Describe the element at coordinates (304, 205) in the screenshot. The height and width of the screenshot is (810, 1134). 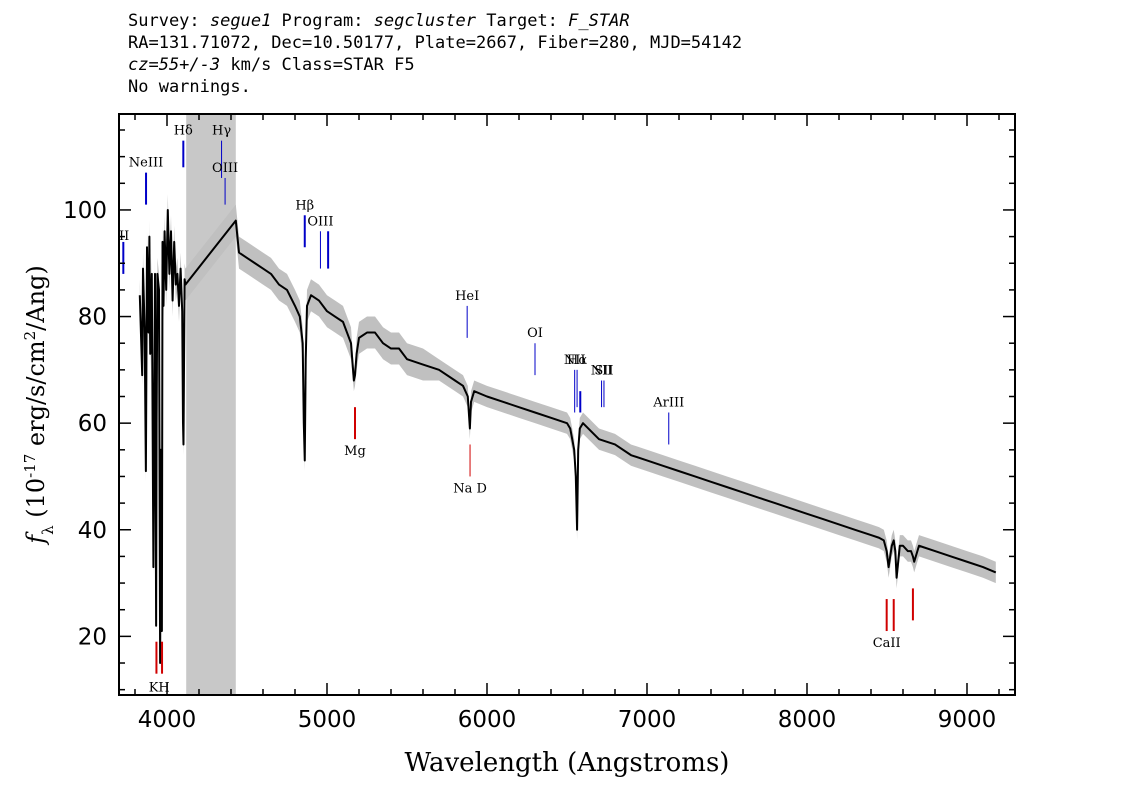
I see `line-label-hβ: Hβ` at that location.